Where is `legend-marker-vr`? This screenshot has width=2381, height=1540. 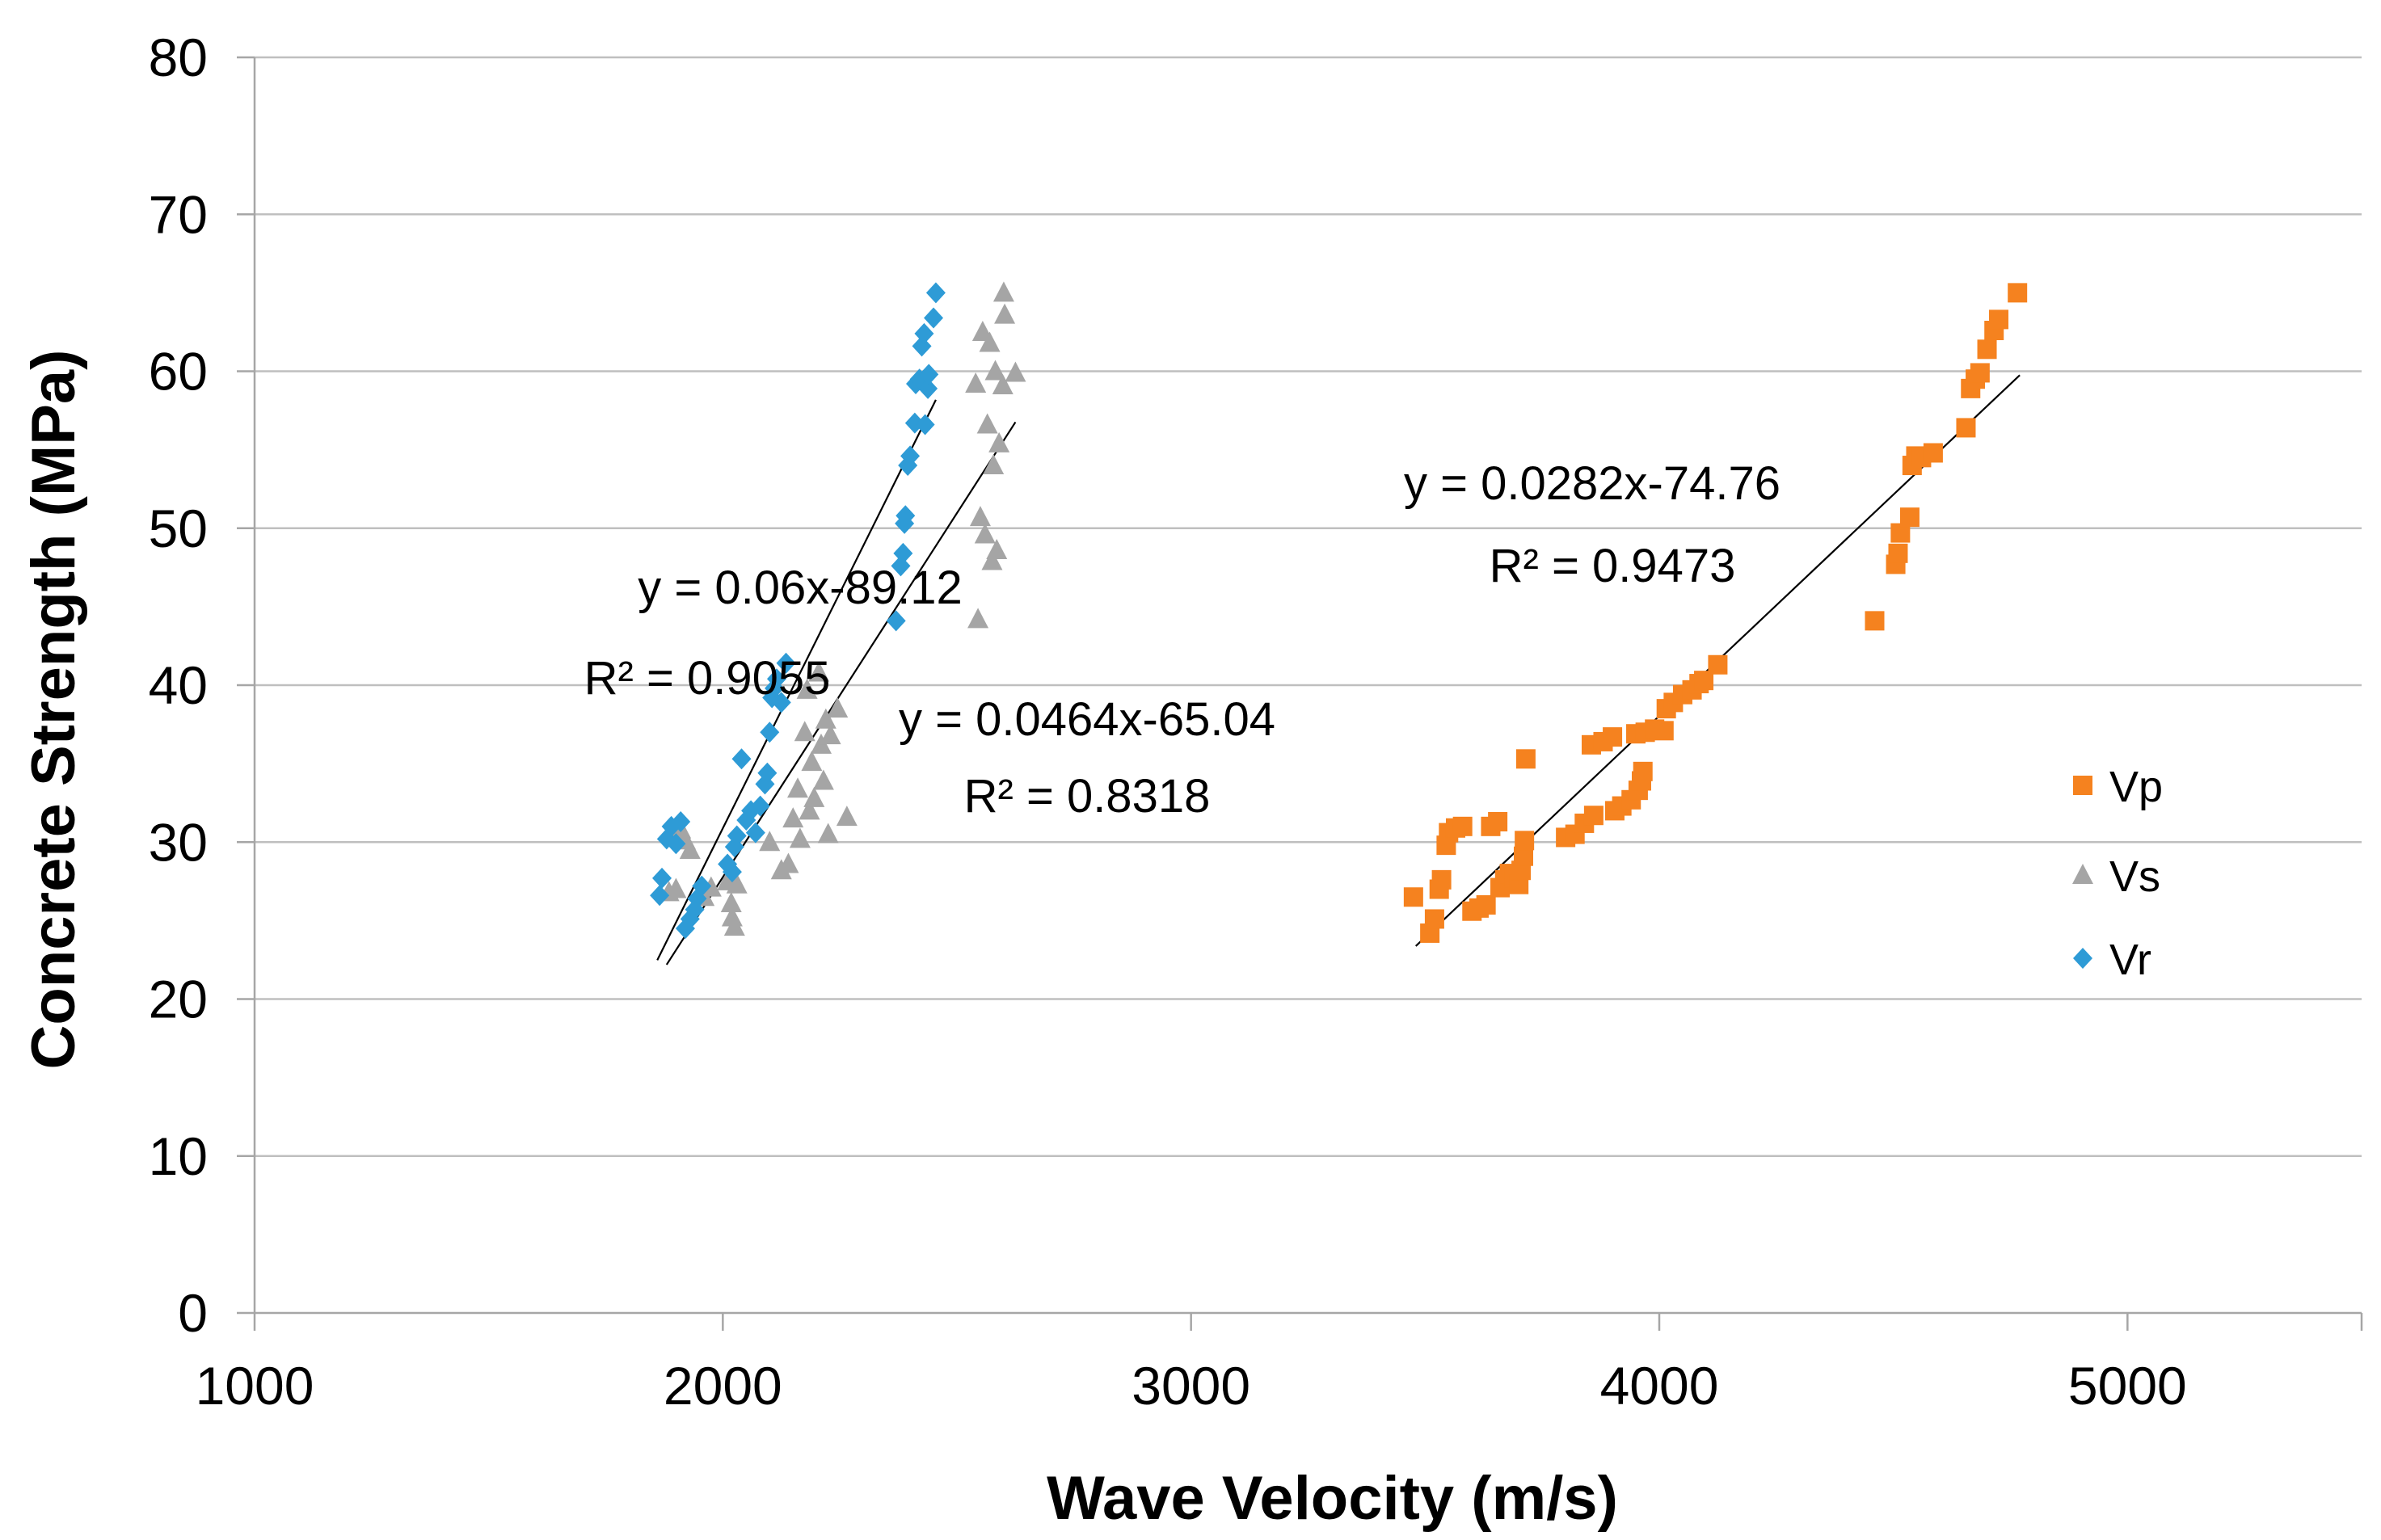
legend-marker-vr is located at coordinates (2082, 958).